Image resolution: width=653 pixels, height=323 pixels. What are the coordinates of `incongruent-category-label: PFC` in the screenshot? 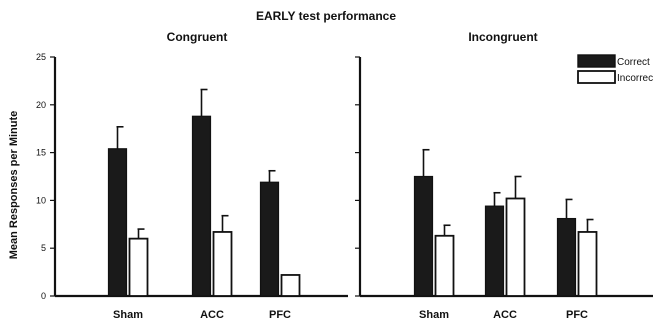 It's located at (577, 315).